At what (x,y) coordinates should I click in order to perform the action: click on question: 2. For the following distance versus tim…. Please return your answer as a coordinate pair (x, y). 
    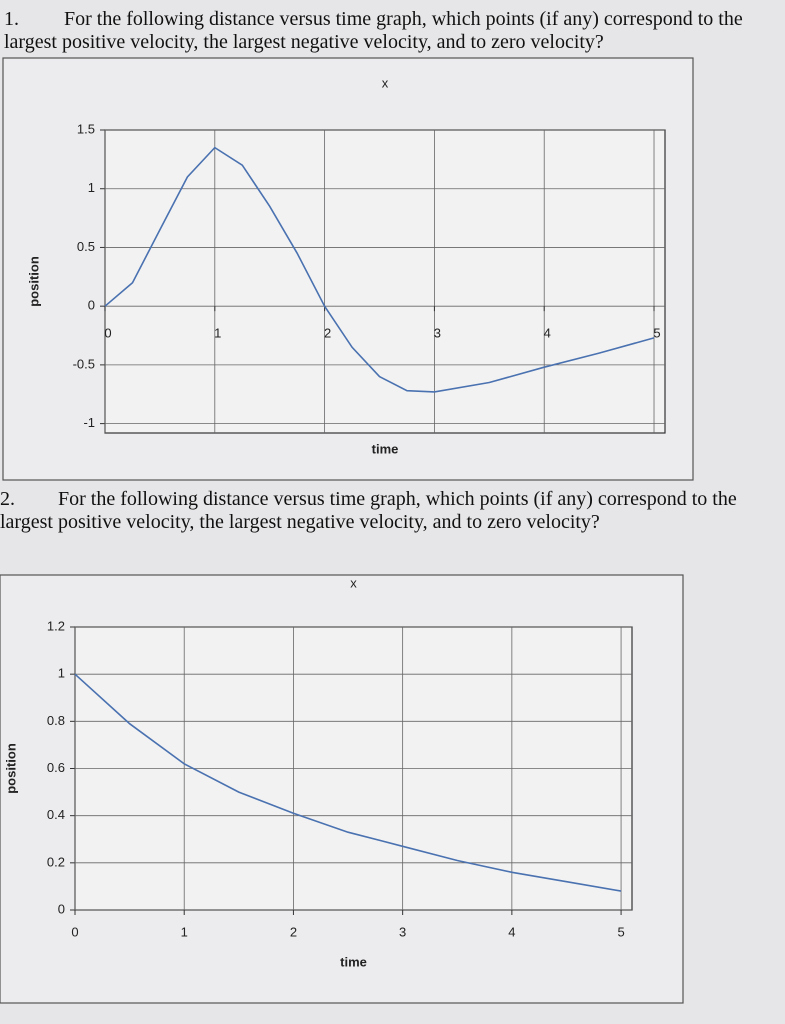
    Looking at the image, I should click on (385, 511).